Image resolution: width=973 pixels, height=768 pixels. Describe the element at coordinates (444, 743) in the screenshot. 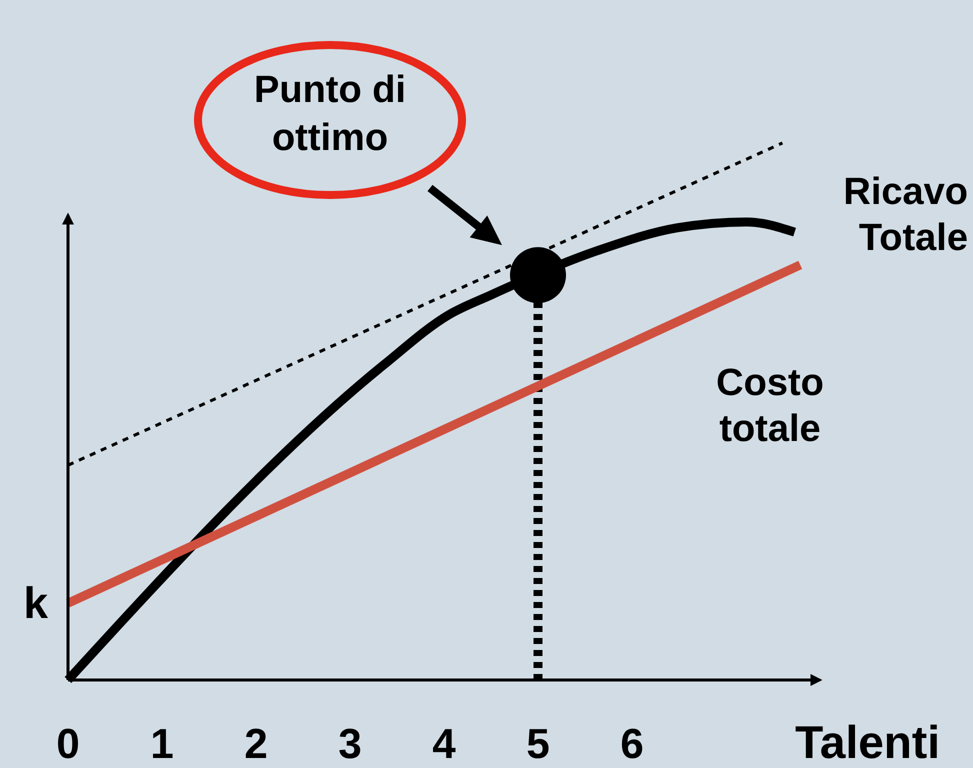

I see `x-tick-label: 4` at that location.